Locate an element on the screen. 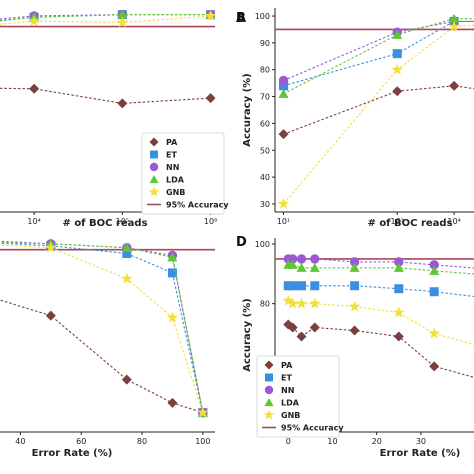  legend-label: PA is located at coordinates (287, 365).